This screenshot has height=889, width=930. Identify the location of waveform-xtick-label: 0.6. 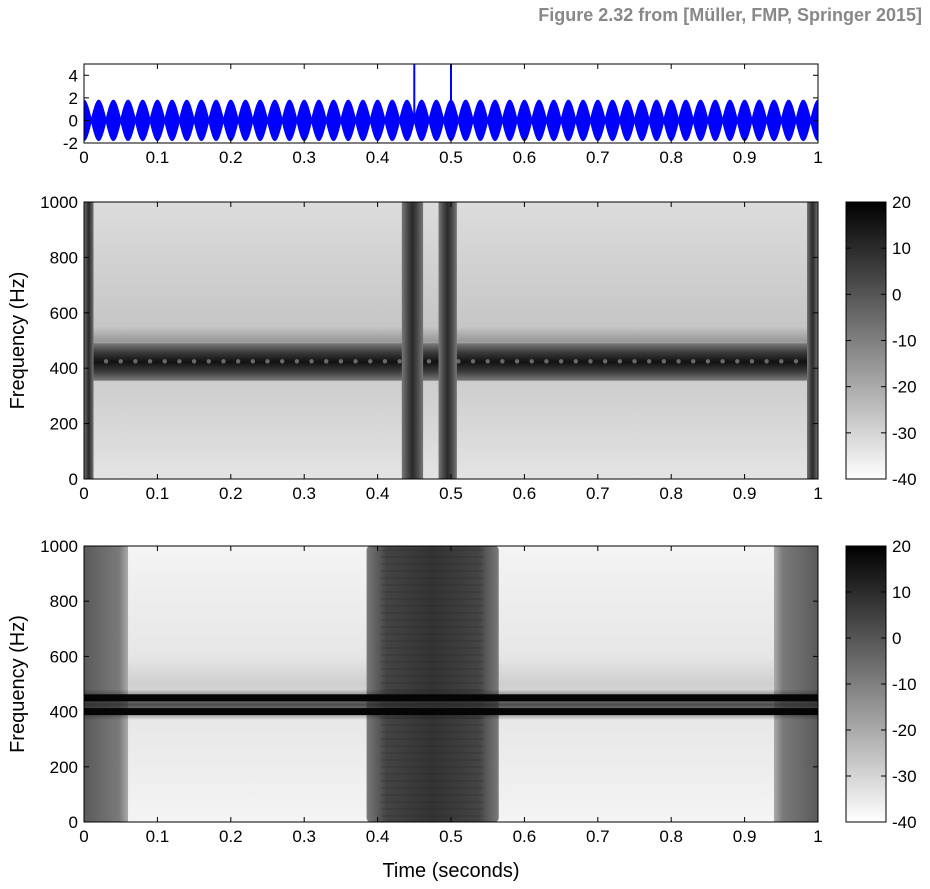
(525, 157).